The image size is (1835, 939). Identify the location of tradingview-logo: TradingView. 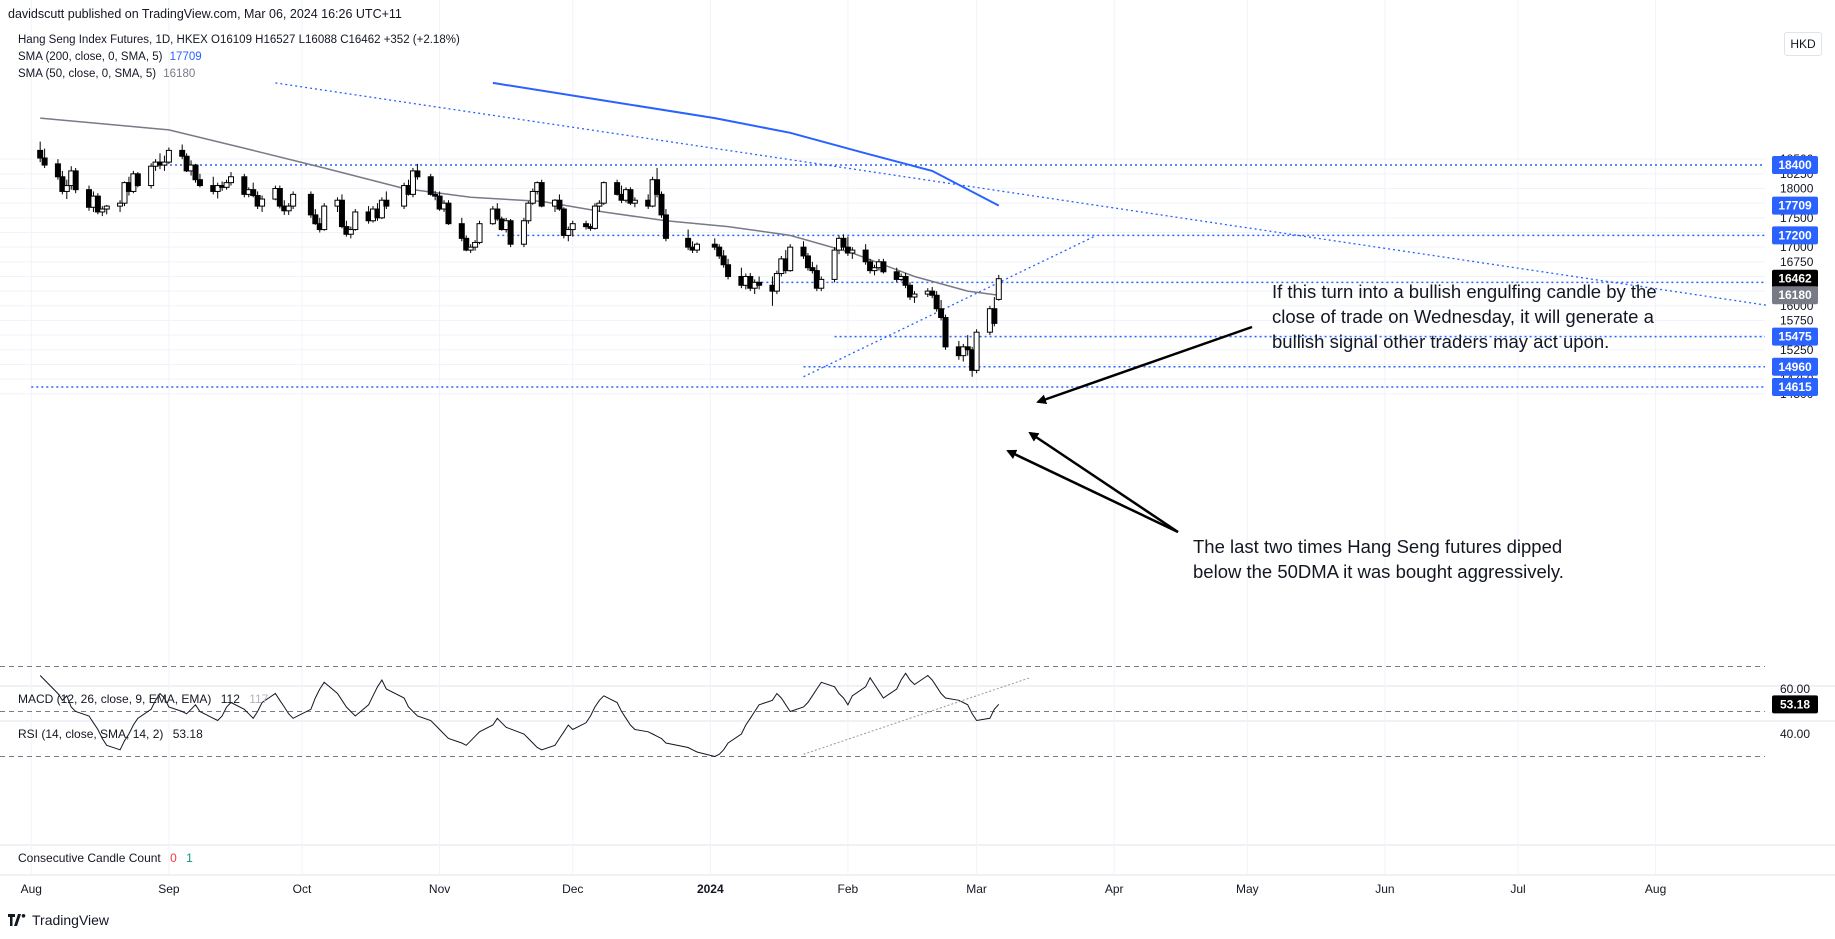
(58, 920).